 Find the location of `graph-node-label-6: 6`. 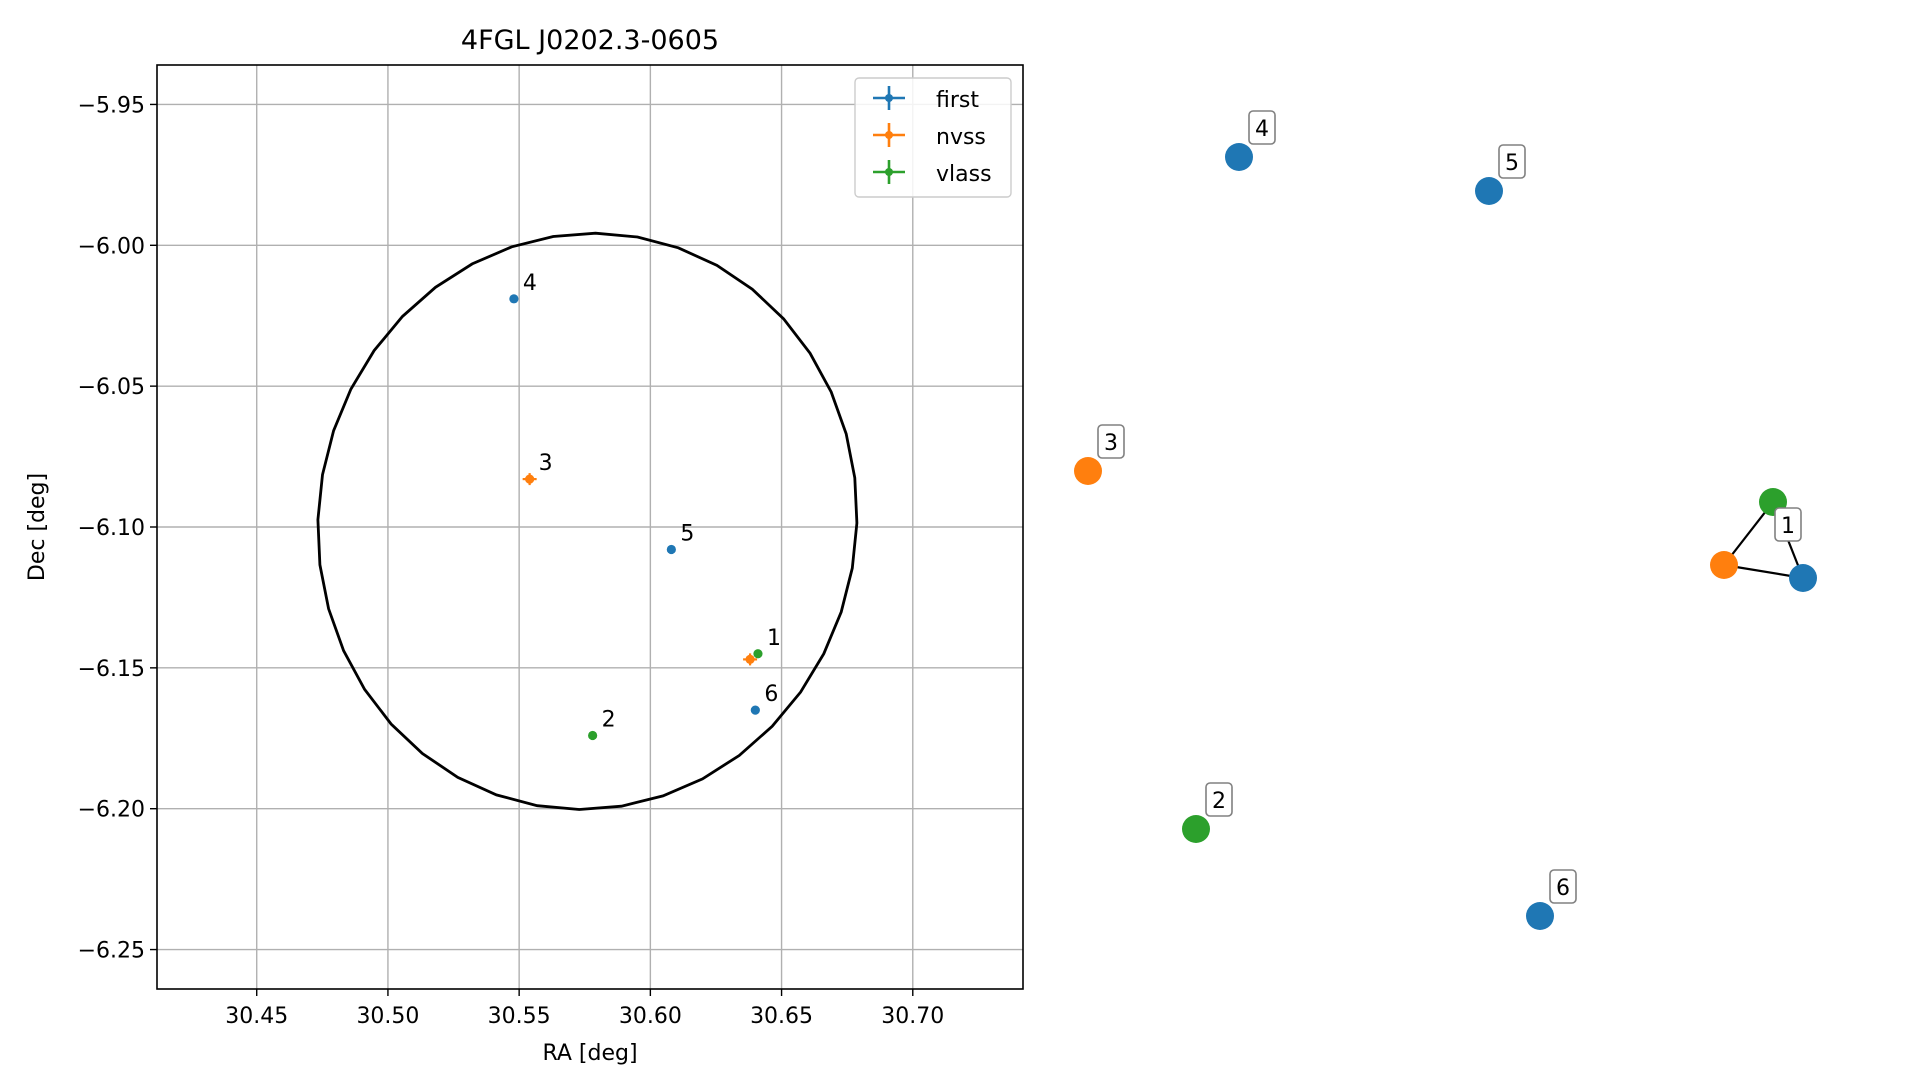

graph-node-label-6: 6 is located at coordinates (1563, 886).